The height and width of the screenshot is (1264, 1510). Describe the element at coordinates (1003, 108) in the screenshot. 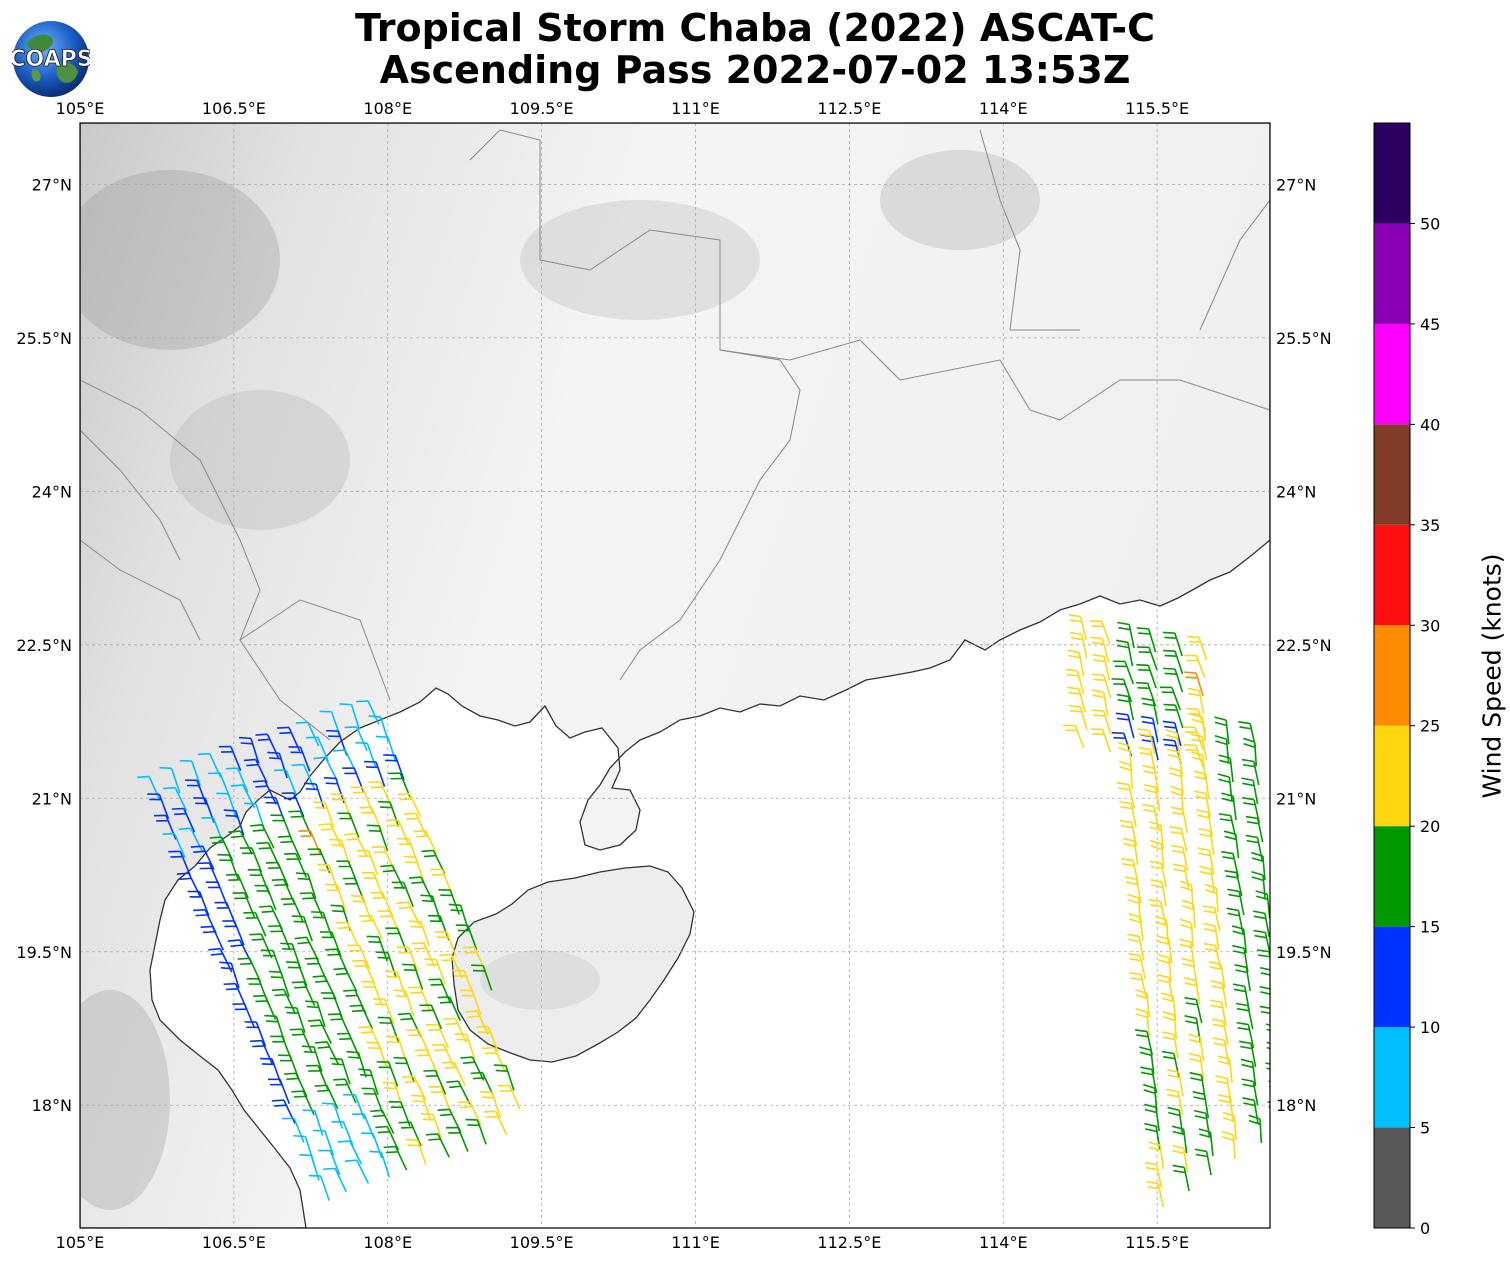

I see `lon-label-top: 114°E` at that location.